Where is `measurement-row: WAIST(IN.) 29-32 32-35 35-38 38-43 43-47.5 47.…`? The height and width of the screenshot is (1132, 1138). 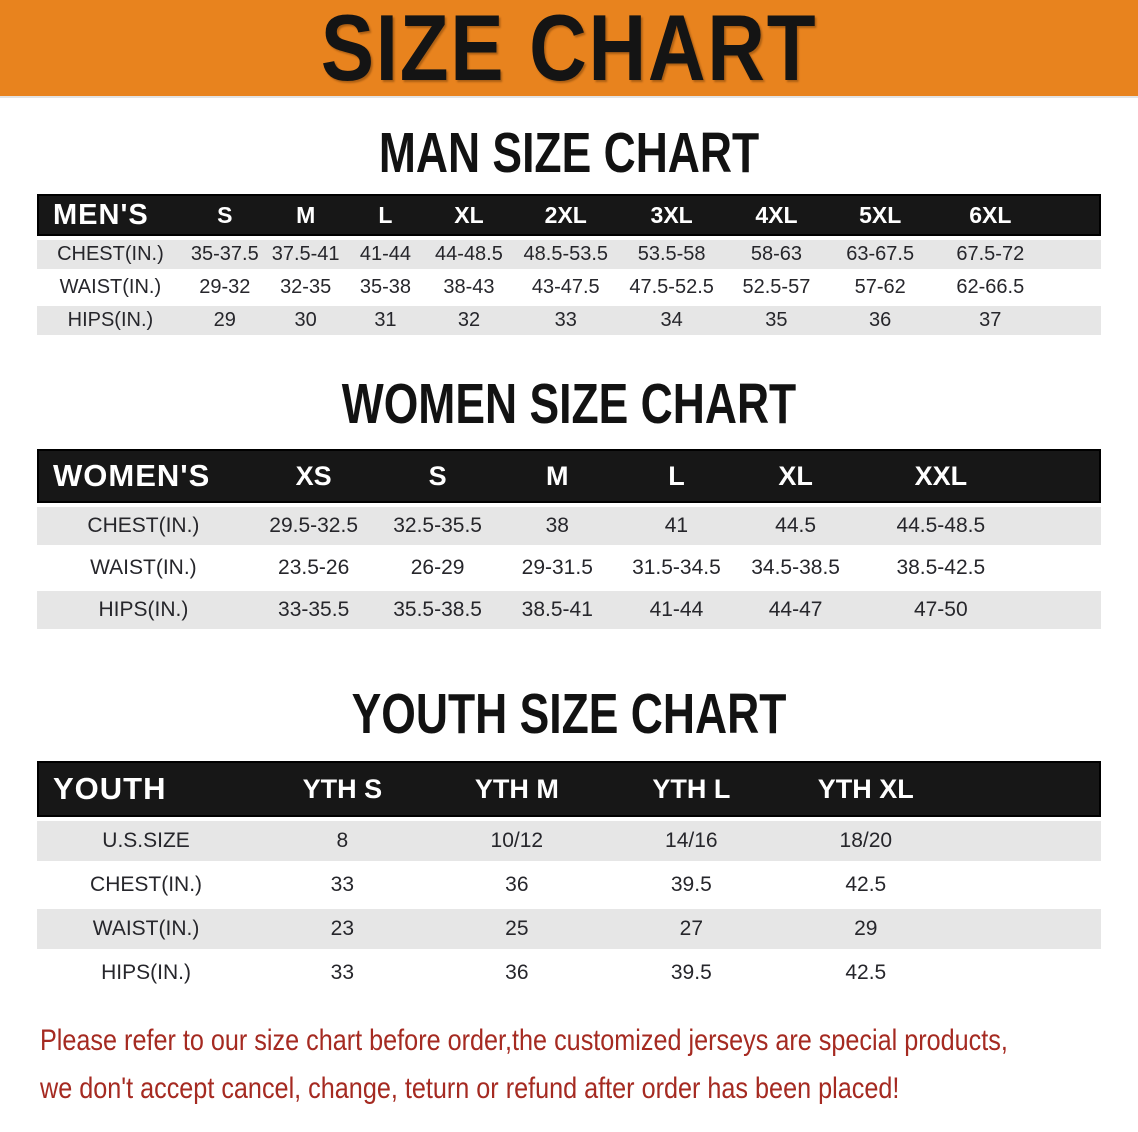 measurement-row: WAIST(IN.) 29-32 32-35 35-38 38-43 43-47.5 47.… is located at coordinates (569, 287).